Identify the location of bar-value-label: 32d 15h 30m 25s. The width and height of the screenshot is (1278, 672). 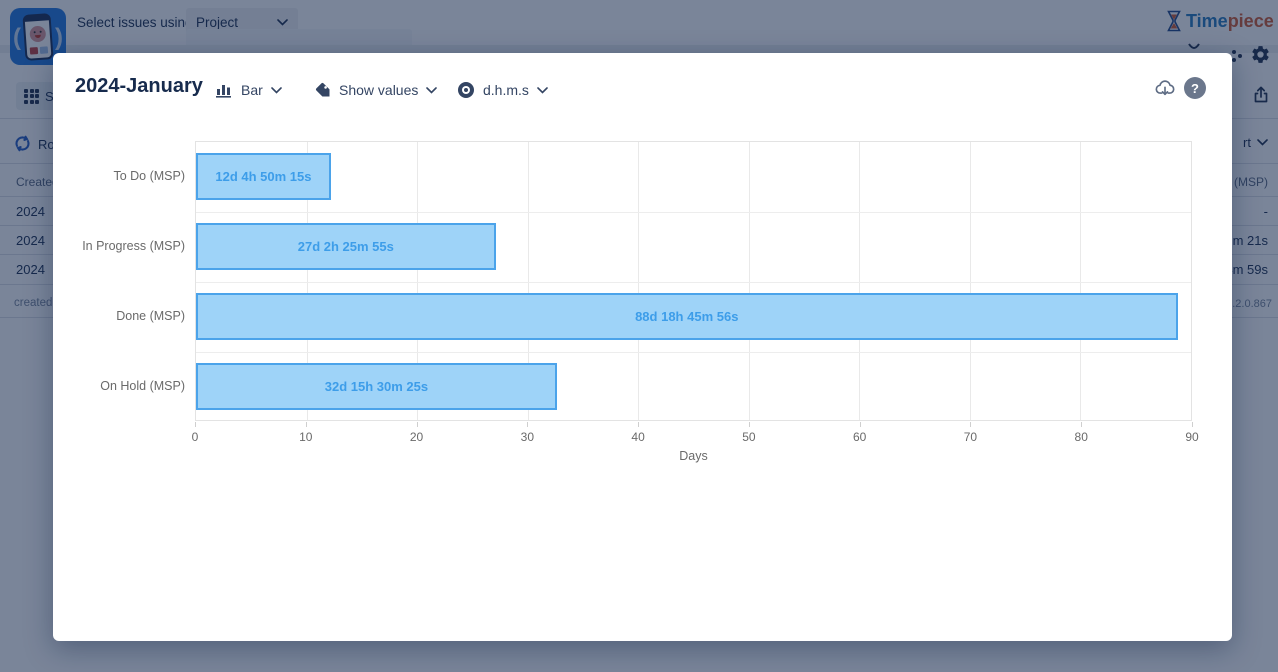
(376, 386).